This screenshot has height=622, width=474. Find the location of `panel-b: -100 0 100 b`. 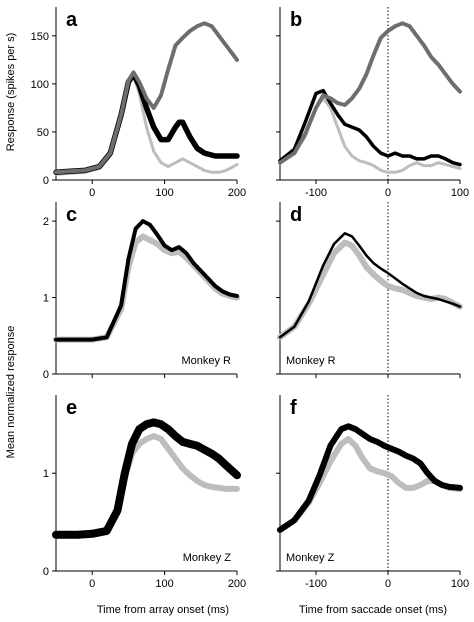

panel-b: -100 0 100 b is located at coordinates (372, 103).